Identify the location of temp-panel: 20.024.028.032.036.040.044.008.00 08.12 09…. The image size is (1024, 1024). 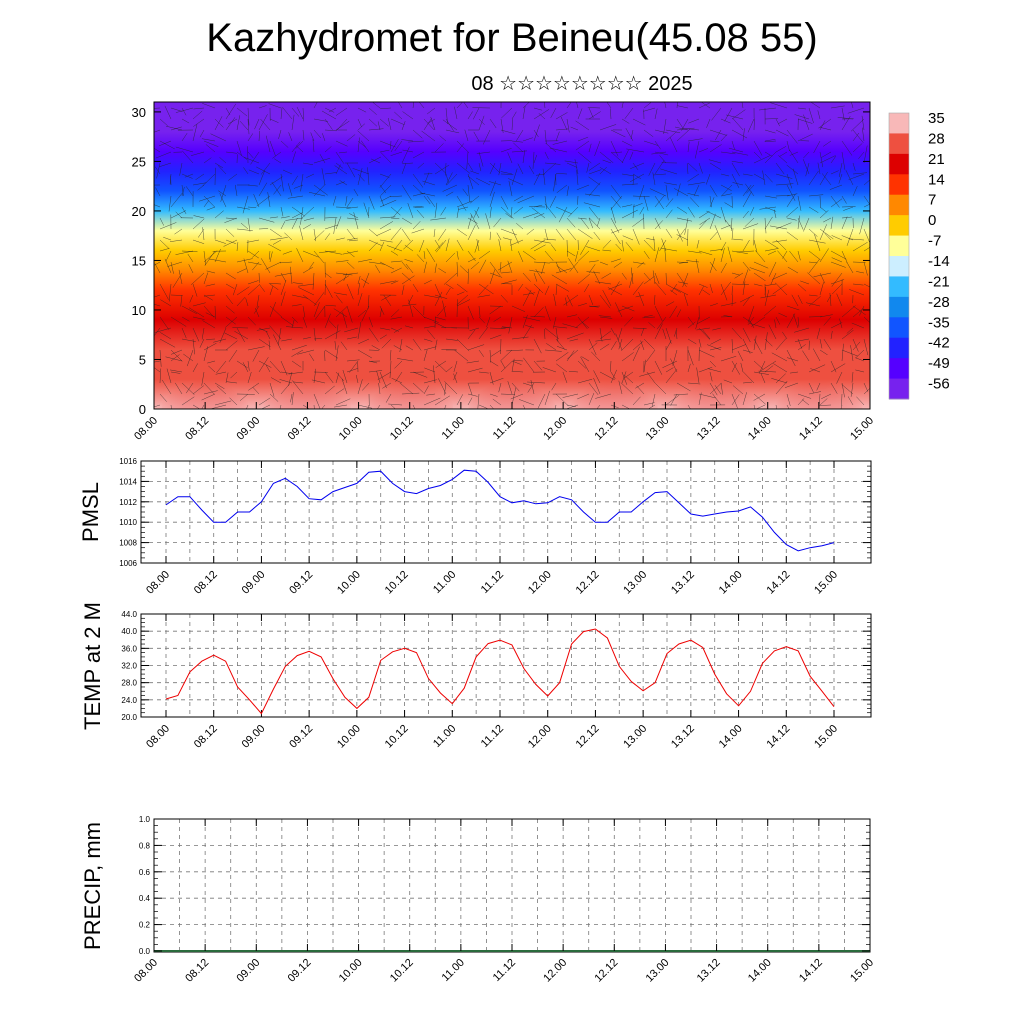
(476, 676).